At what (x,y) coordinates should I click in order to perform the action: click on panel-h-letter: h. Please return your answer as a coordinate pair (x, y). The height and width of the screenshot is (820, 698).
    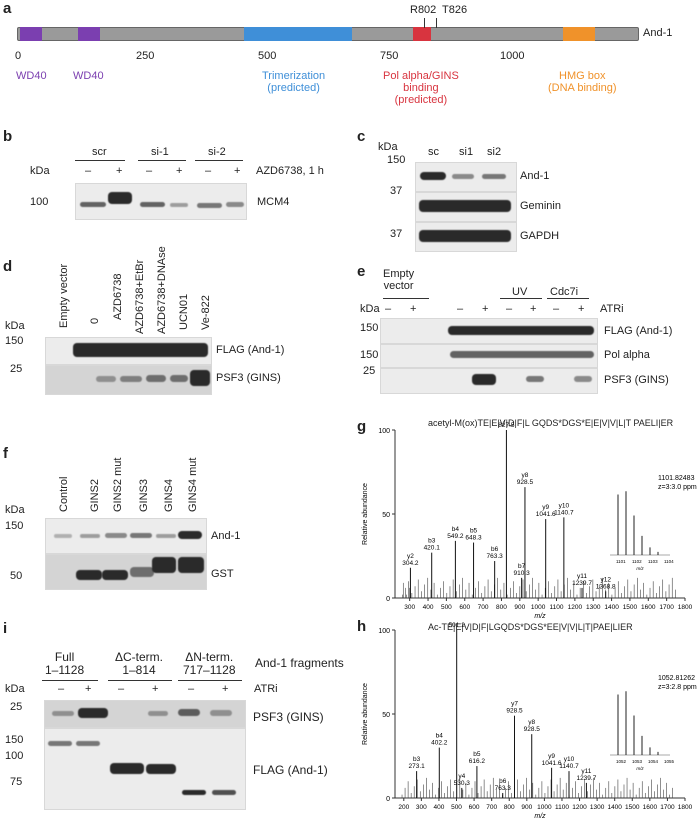
    Looking at the image, I should click on (362, 626).